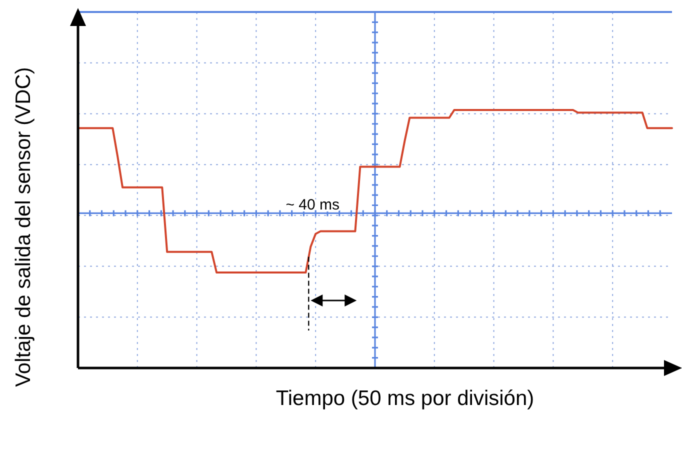  Describe the element at coordinates (23, 227) in the screenshot. I see `y-axis-title: Voltaje de salida del sensor (VDC)` at that location.